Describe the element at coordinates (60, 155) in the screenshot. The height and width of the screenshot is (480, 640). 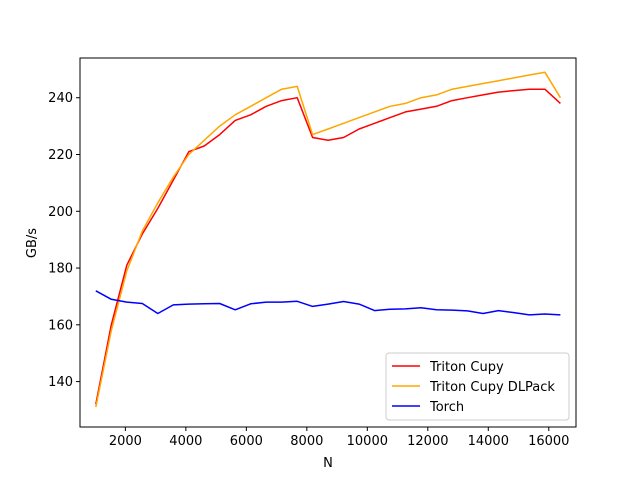
I see `y-tick-label: 220` at that location.